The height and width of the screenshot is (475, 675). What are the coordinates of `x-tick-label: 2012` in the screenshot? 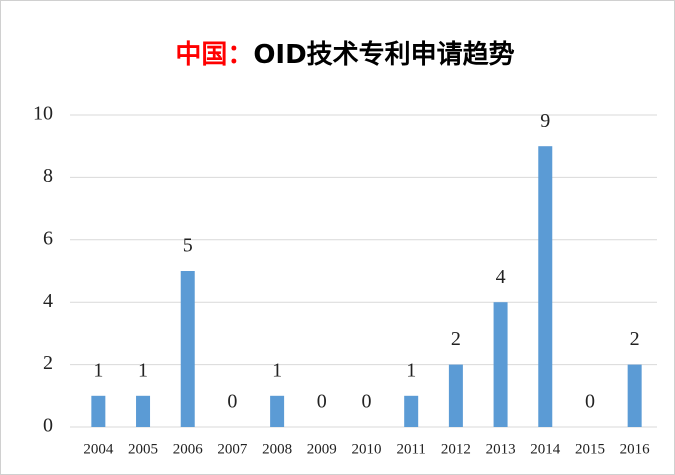 It's located at (456, 449).